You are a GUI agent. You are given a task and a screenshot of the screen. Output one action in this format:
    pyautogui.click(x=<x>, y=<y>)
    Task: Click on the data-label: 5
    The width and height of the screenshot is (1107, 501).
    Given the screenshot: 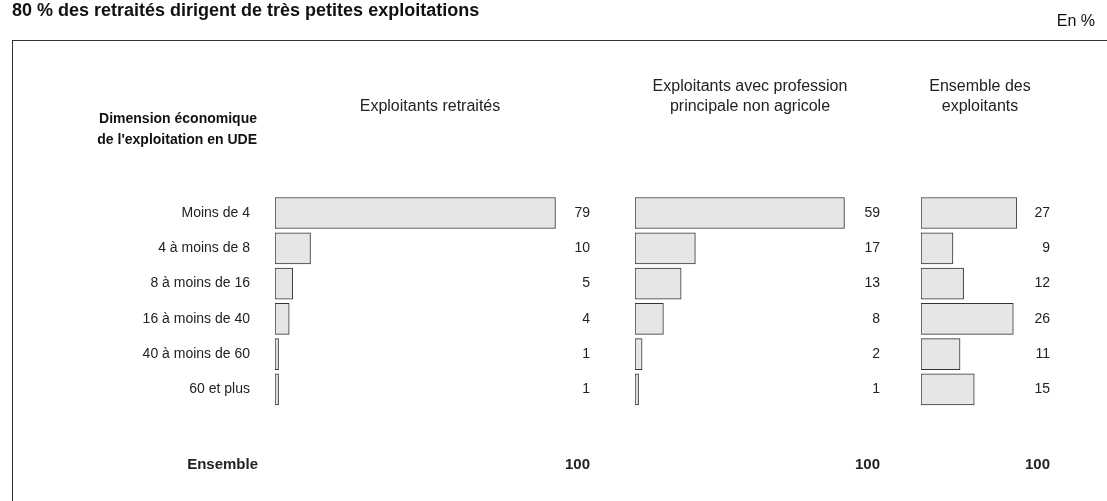 What is the action you would take?
    pyautogui.click(x=586, y=282)
    